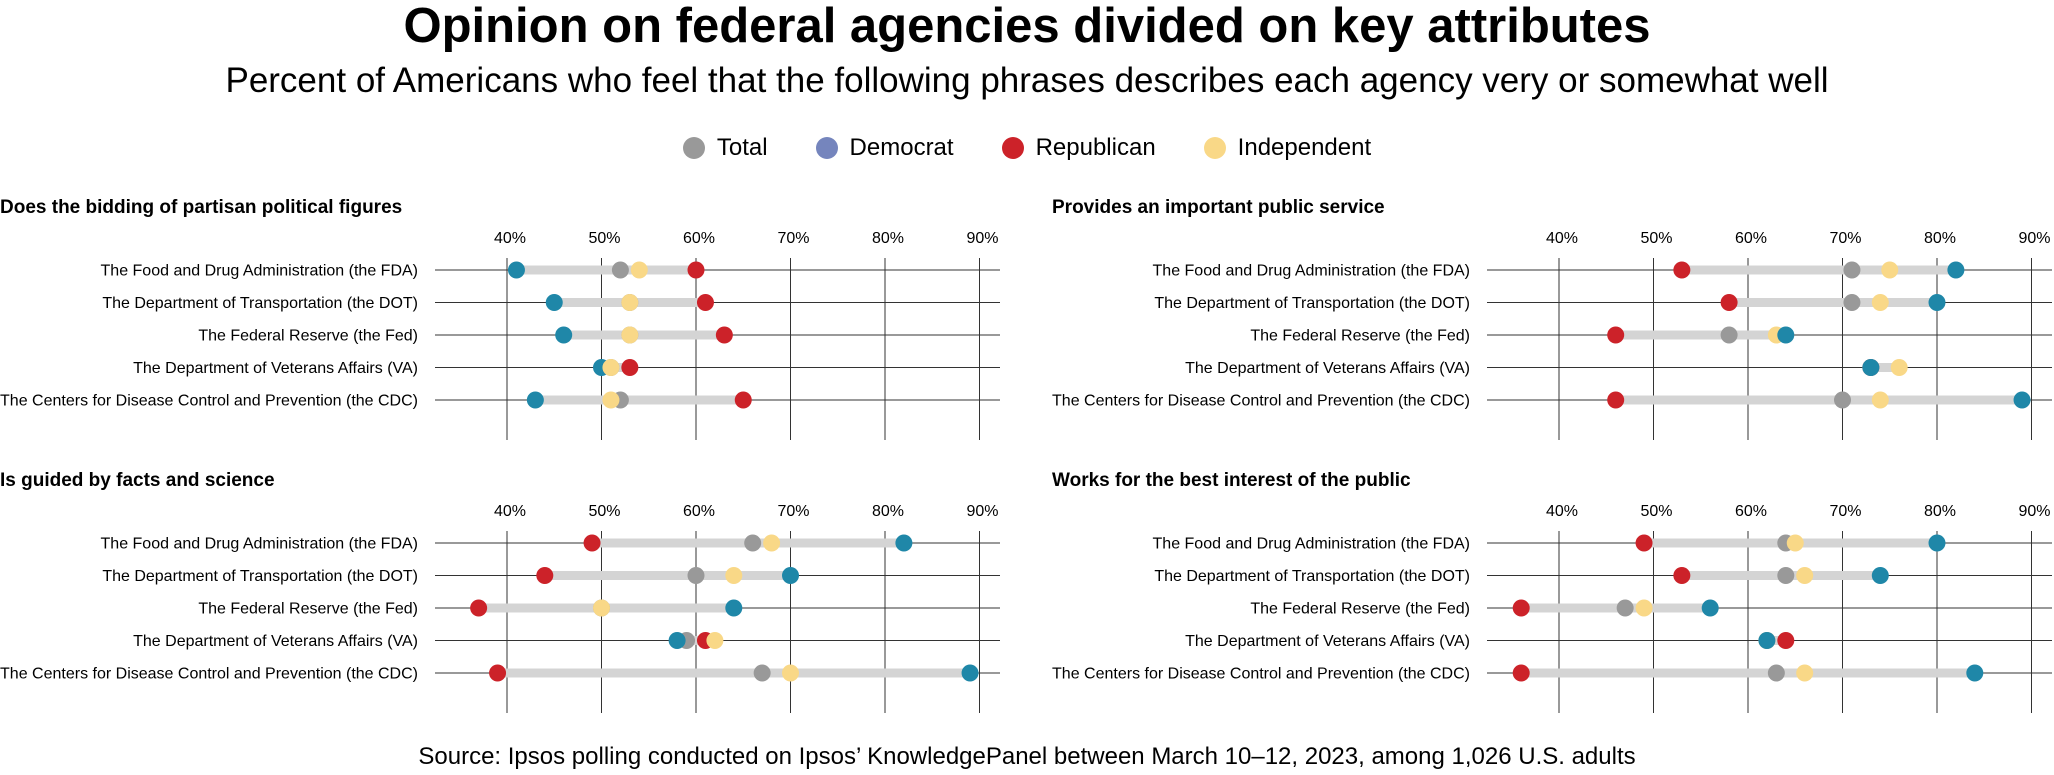 Image resolution: width=2054 pixels, height=775 pixels. What do you see at coordinates (742, 147) in the screenshot?
I see `legend-label-total: Total` at bounding box center [742, 147].